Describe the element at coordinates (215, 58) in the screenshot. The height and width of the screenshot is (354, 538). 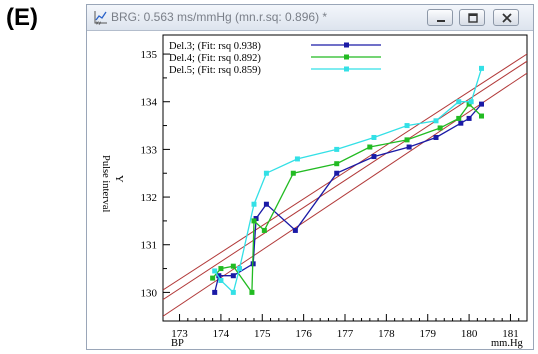
I see `legend-entry-label: Del.4; (Fit: rsq 0.892)` at that location.